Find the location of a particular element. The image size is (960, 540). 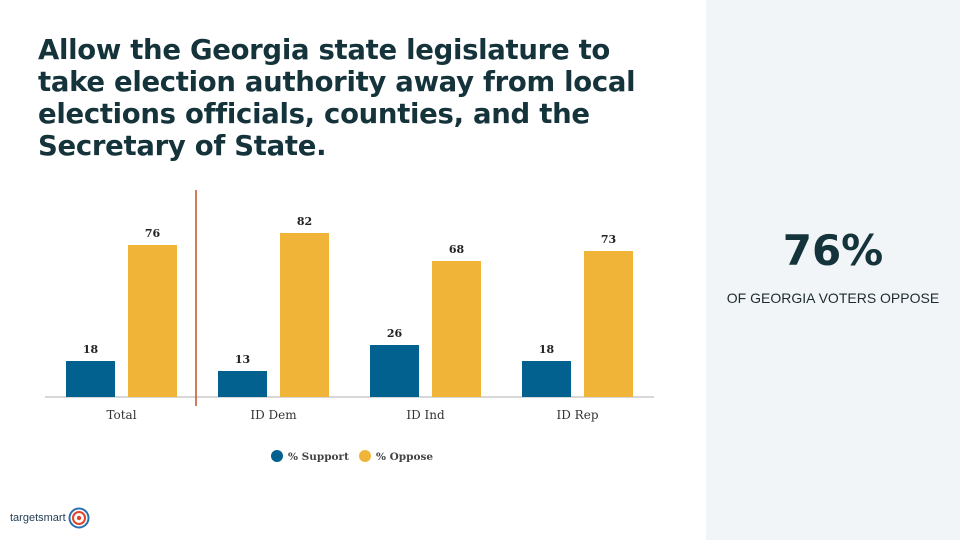

data-label: 26 is located at coordinates (395, 333).